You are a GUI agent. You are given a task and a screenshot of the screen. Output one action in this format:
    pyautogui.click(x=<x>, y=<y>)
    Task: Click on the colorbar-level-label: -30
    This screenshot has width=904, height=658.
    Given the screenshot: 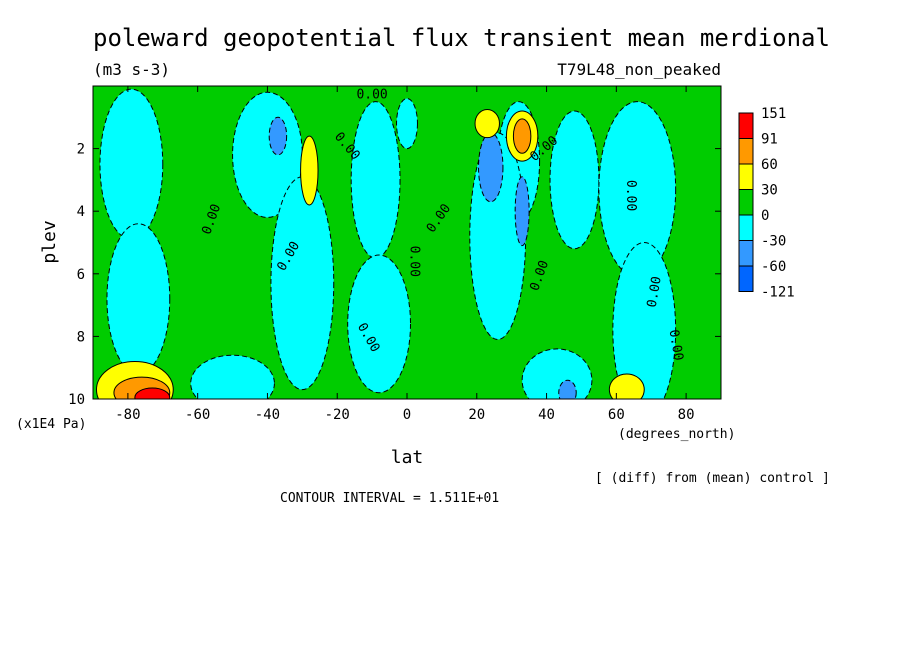 What is the action you would take?
    pyautogui.click(x=773, y=242)
    